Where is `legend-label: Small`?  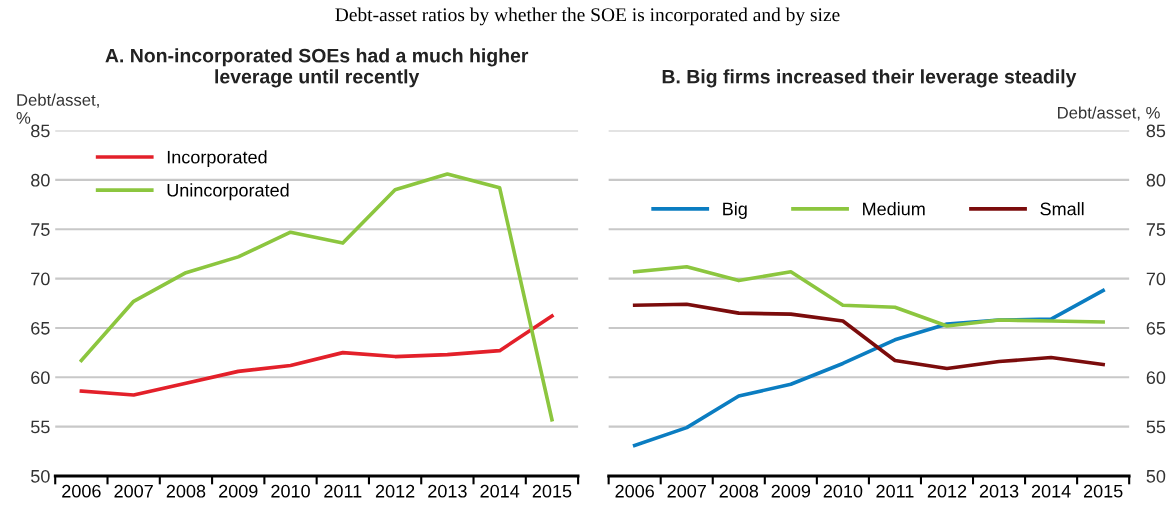
legend-label: Small is located at coordinates (1062, 209).